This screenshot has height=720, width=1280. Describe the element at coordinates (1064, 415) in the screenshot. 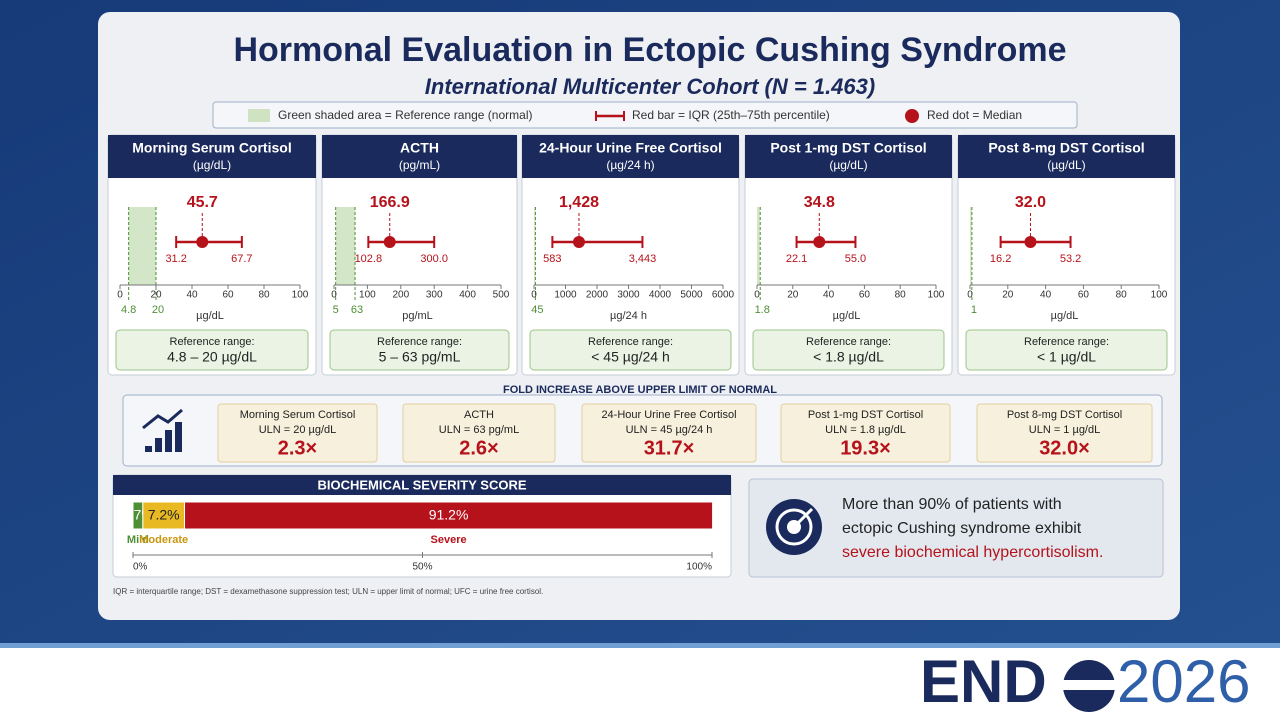

I see `fold-name: Post 8-mg DST Cortisol` at that location.